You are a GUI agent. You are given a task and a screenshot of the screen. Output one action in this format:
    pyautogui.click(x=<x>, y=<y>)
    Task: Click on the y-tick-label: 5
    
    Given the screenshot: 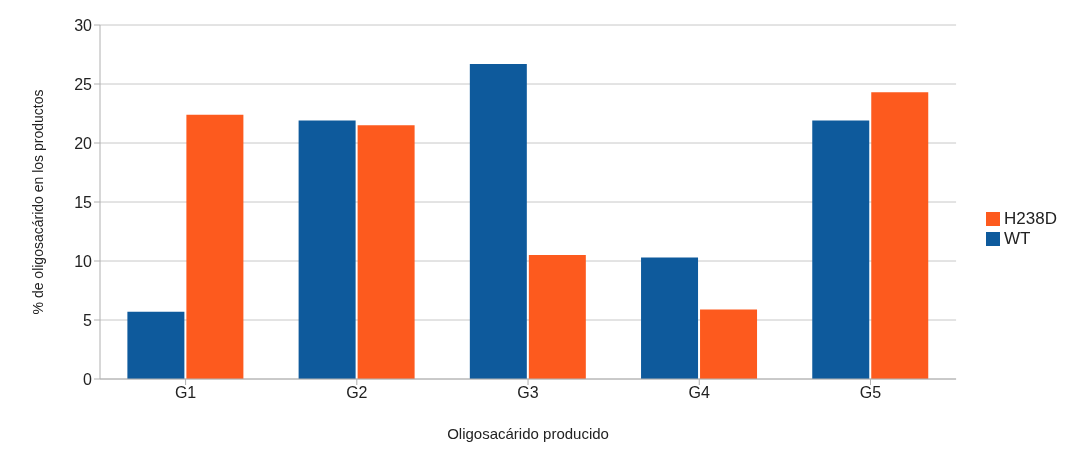 What is the action you would take?
    pyautogui.click(x=88, y=320)
    